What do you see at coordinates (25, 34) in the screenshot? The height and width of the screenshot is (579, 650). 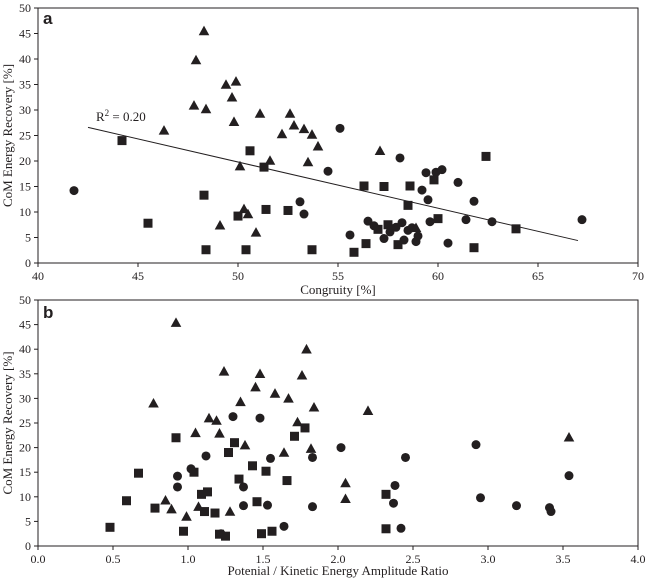 I see `y-tick-label: 45` at bounding box center [25, 34].